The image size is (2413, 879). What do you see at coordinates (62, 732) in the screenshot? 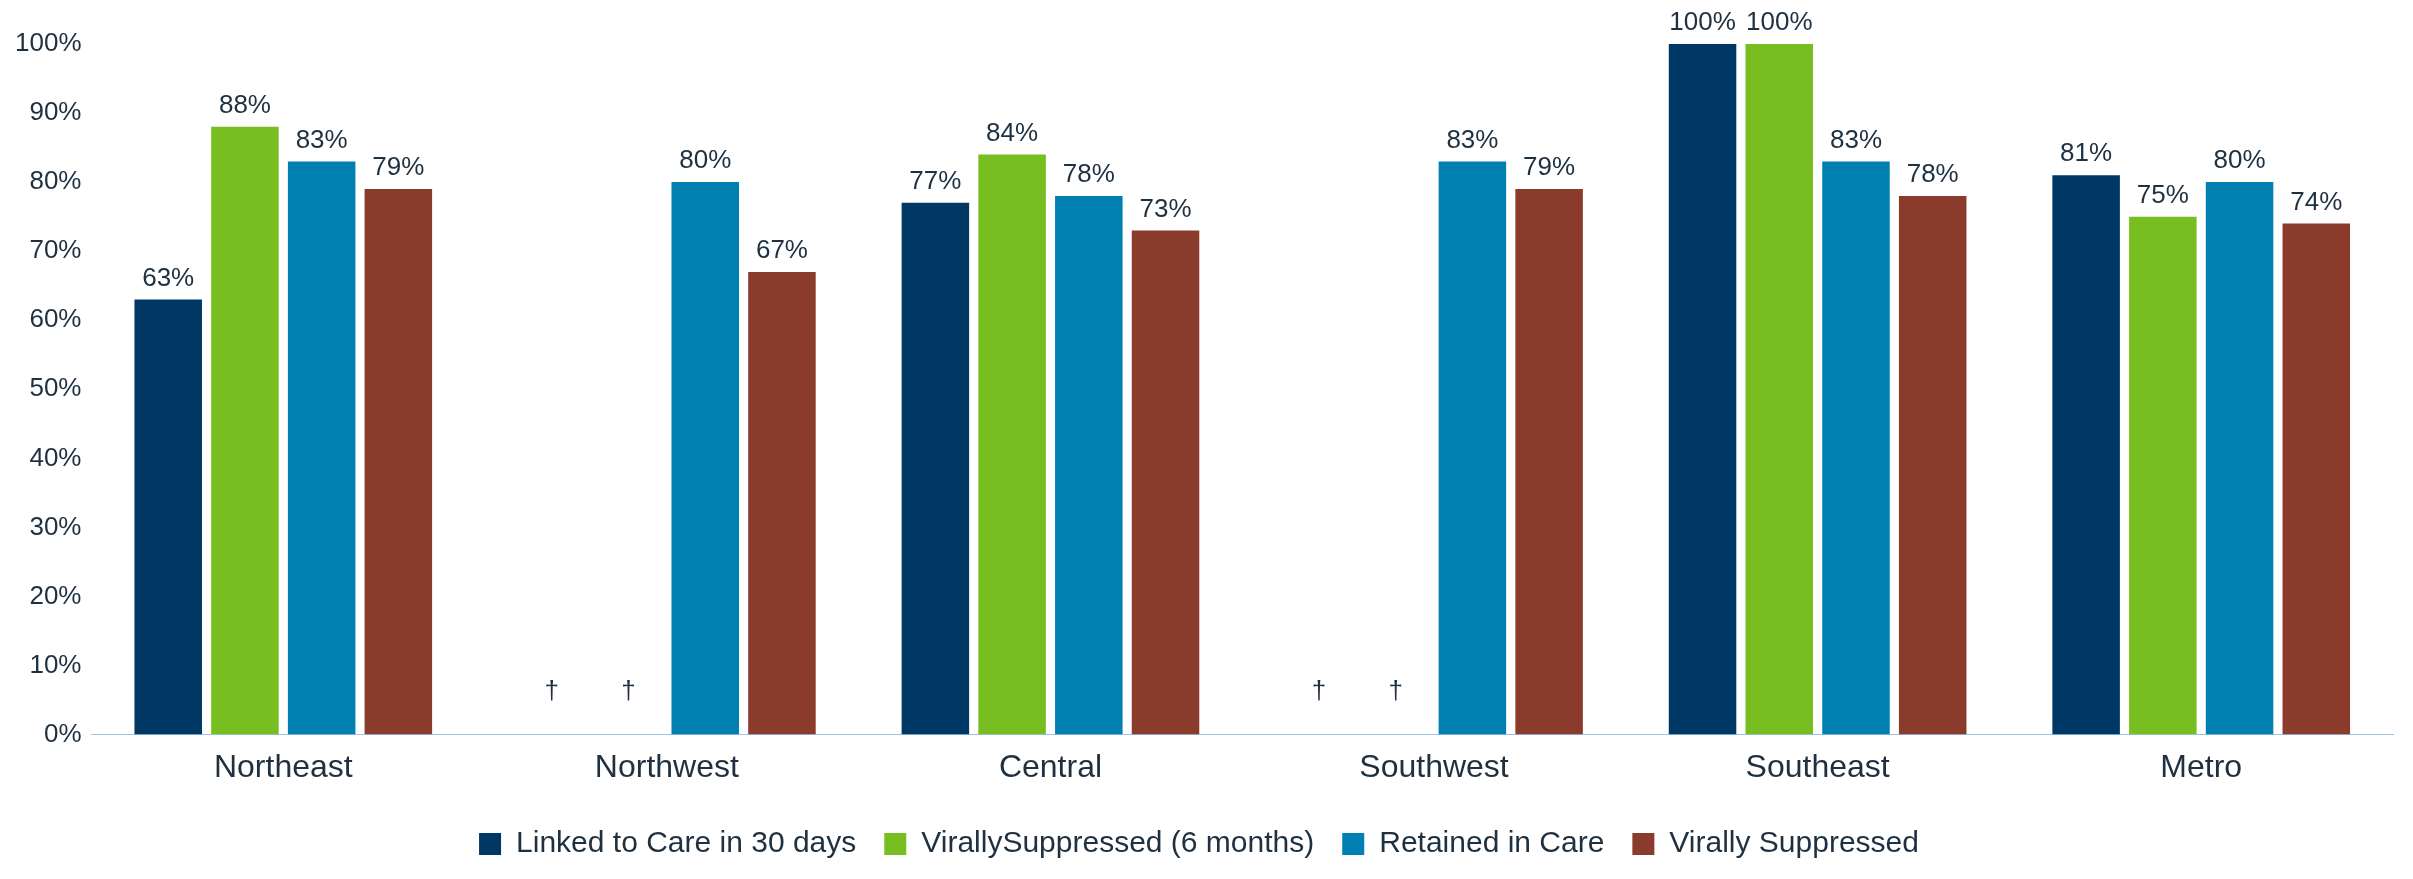
I see `y-tick-label: 0%` at bounding box center [62, 732].